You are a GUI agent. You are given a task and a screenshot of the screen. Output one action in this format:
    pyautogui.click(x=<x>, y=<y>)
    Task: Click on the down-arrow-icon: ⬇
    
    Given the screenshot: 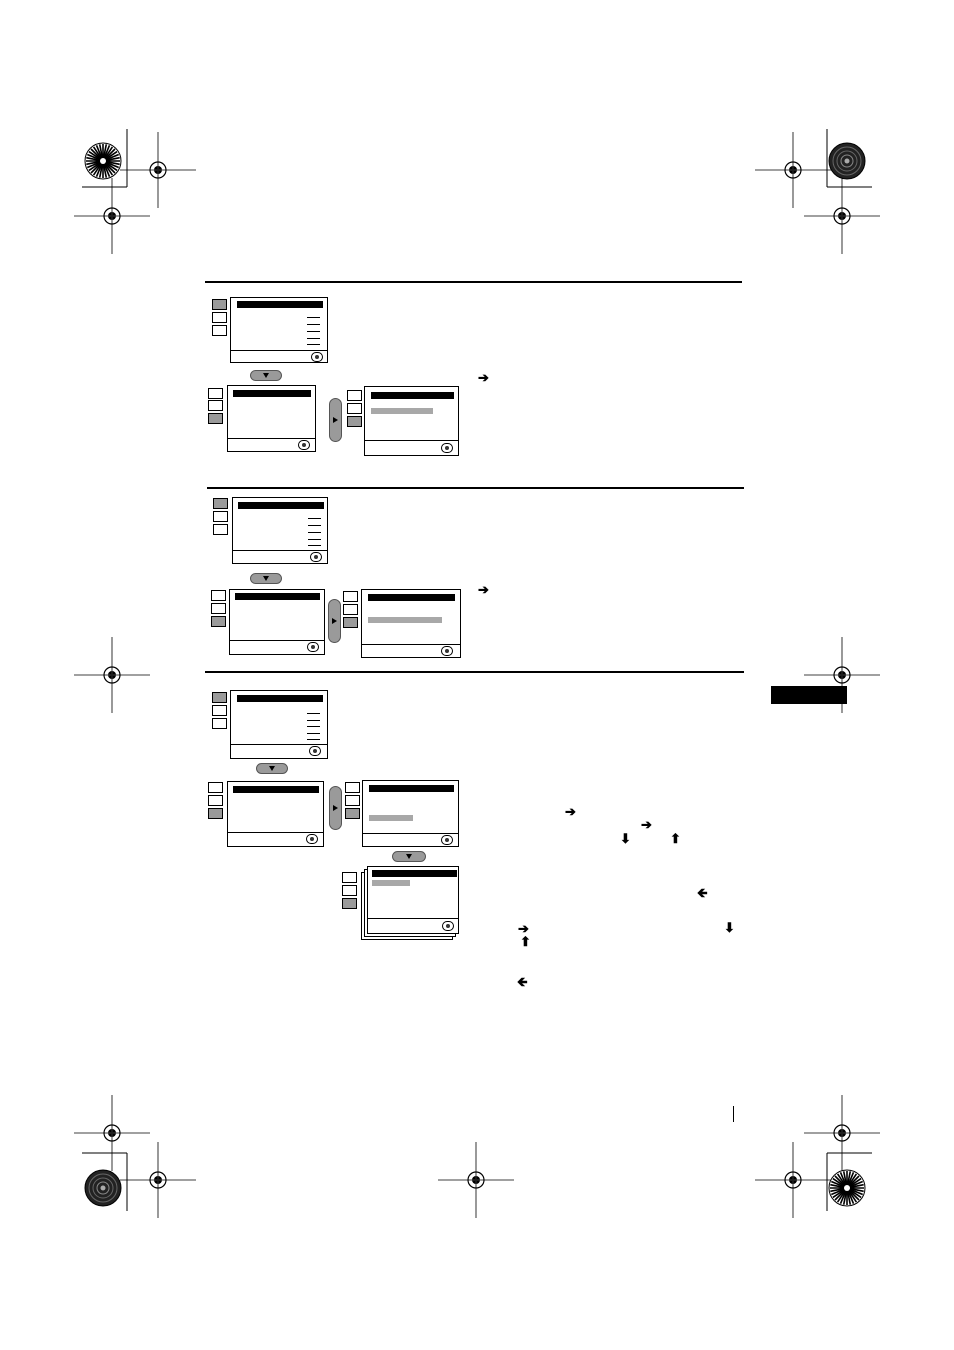 What is the action you would take?
    pyautogui.click(x=729, y=927)
    